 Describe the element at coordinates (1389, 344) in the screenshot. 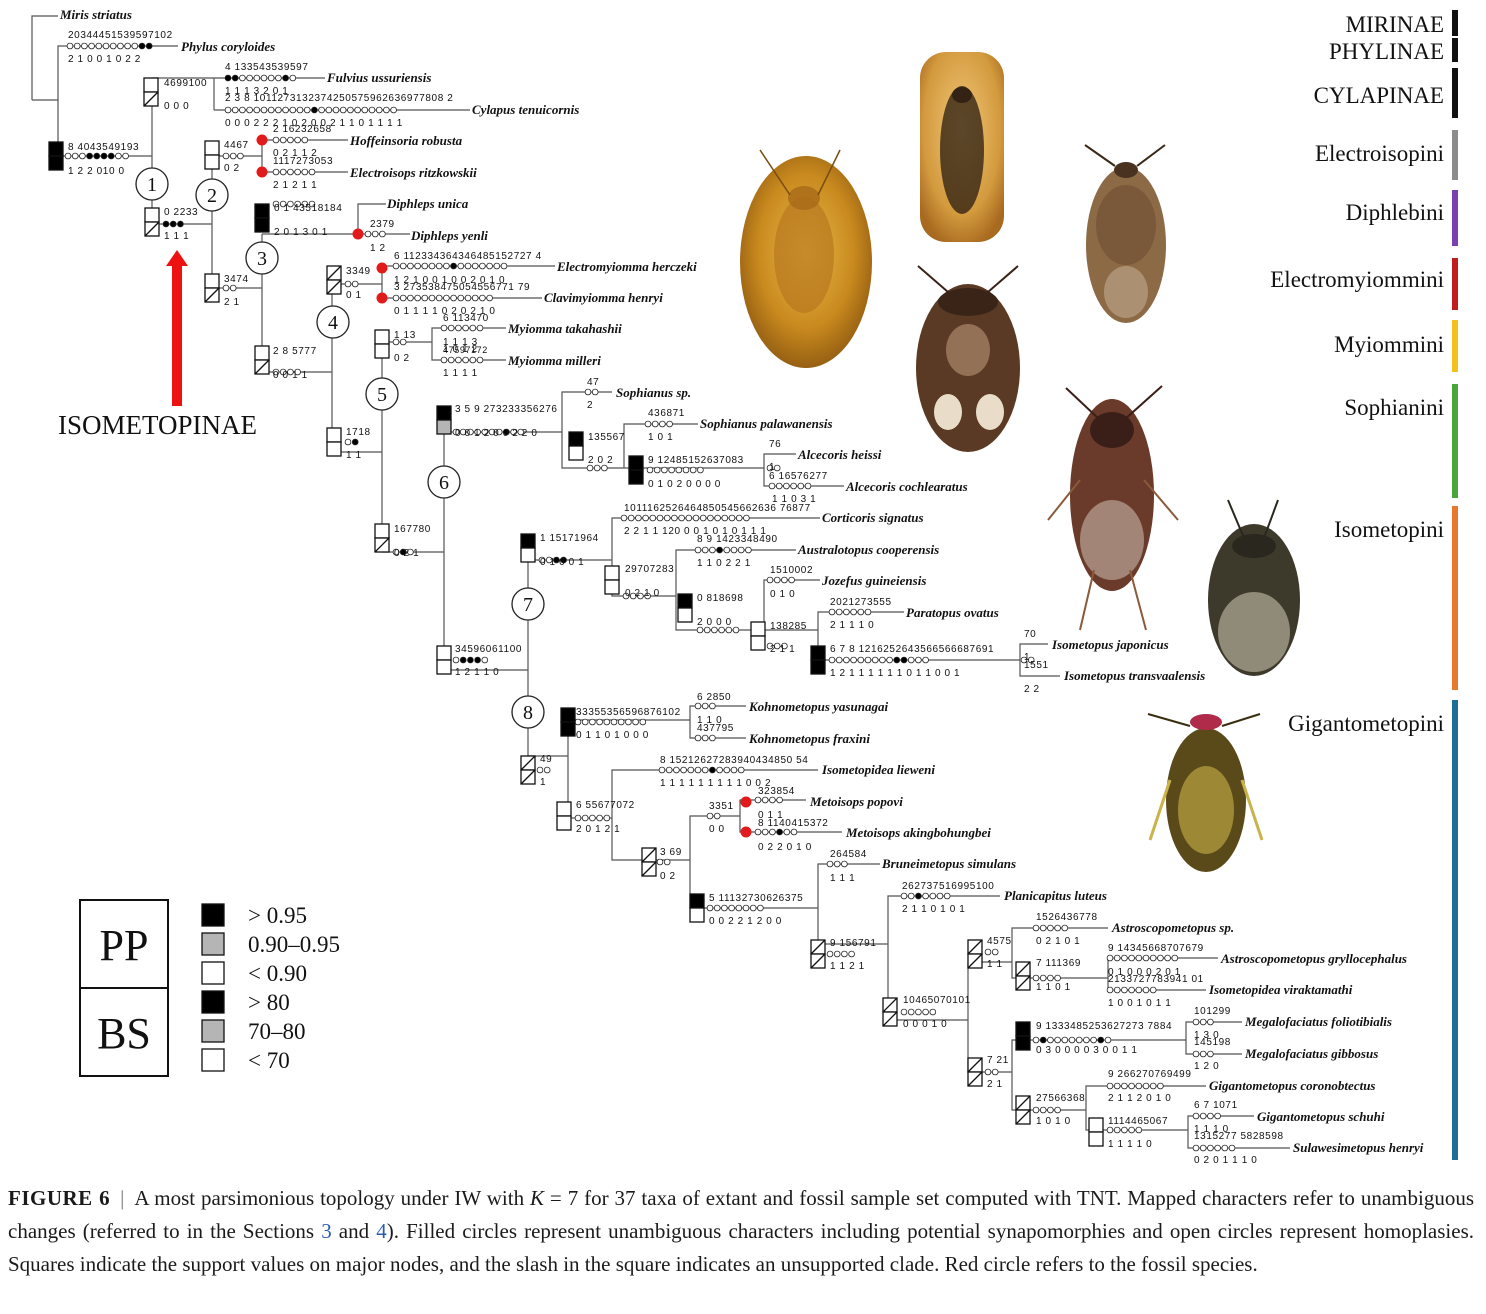

I see `tribe-label: Myiommini` at that location.